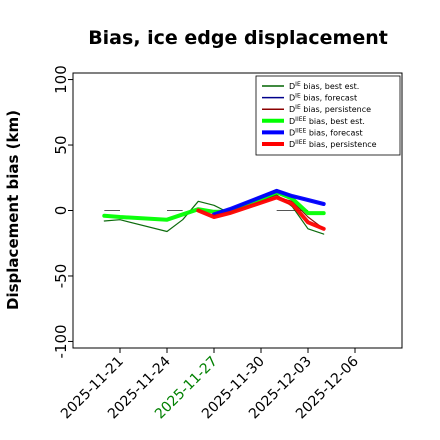 This screenshot has height=440, width=440. What do you see at coordinates (61, 144) in the screenshot?
I see `y-tick-label: 50` at bounding box center [61, 144].